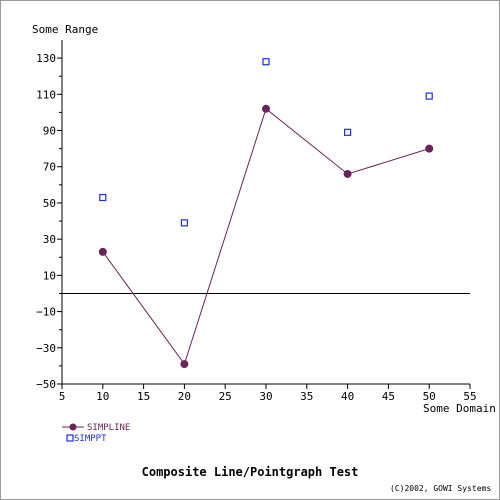 The image size is (500, 500). What do you see at coordinates (108, 428) in the screenshot?
I see `legend-label: SIMPLINE` at bounding box center [108, 428].